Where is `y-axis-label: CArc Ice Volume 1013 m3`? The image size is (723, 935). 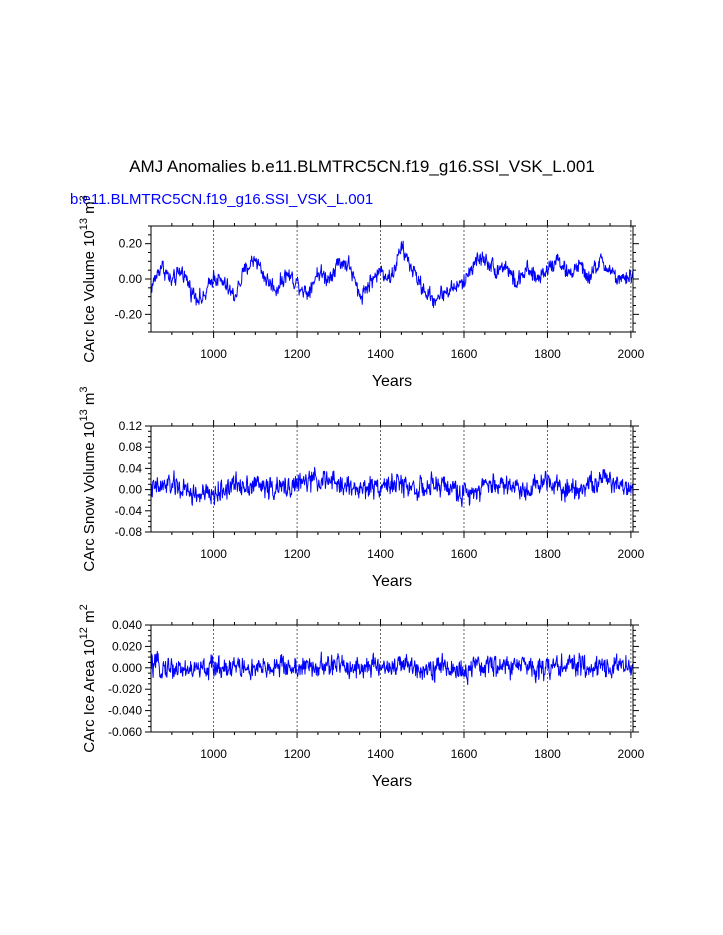
y-axis-label: CArc Ice Volume 1013 m3 is located at coordinates (88, 279).